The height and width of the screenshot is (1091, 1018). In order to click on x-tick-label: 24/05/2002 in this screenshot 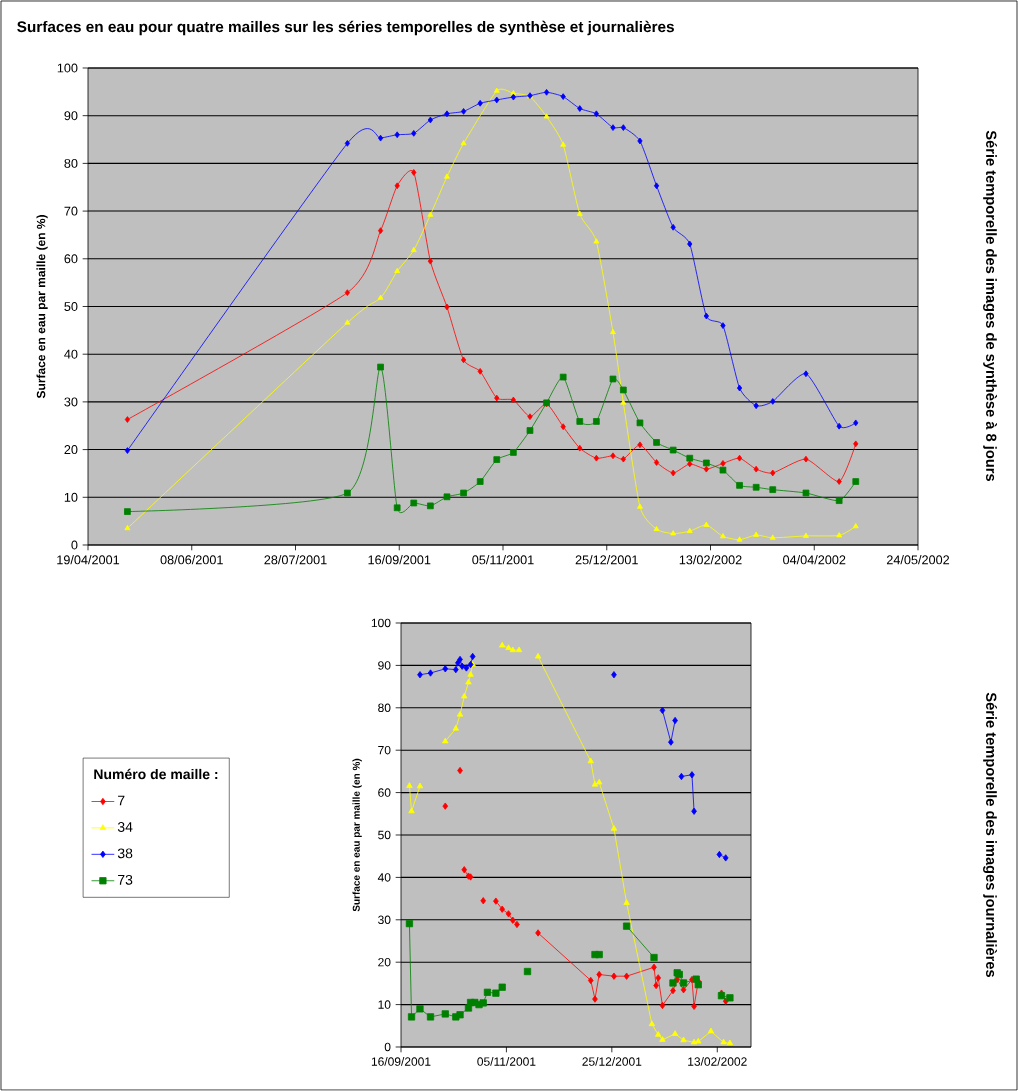, I will do `click(918, 560)`.